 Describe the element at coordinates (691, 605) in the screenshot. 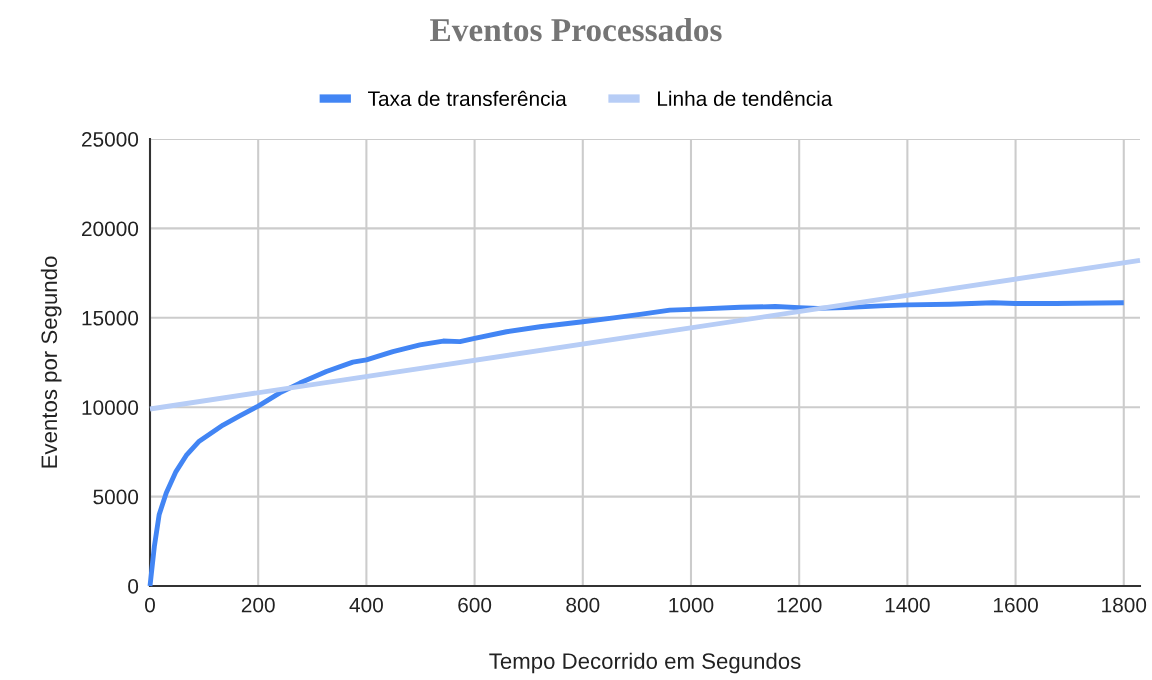

I see `x-tick-label: 1000` at that location.